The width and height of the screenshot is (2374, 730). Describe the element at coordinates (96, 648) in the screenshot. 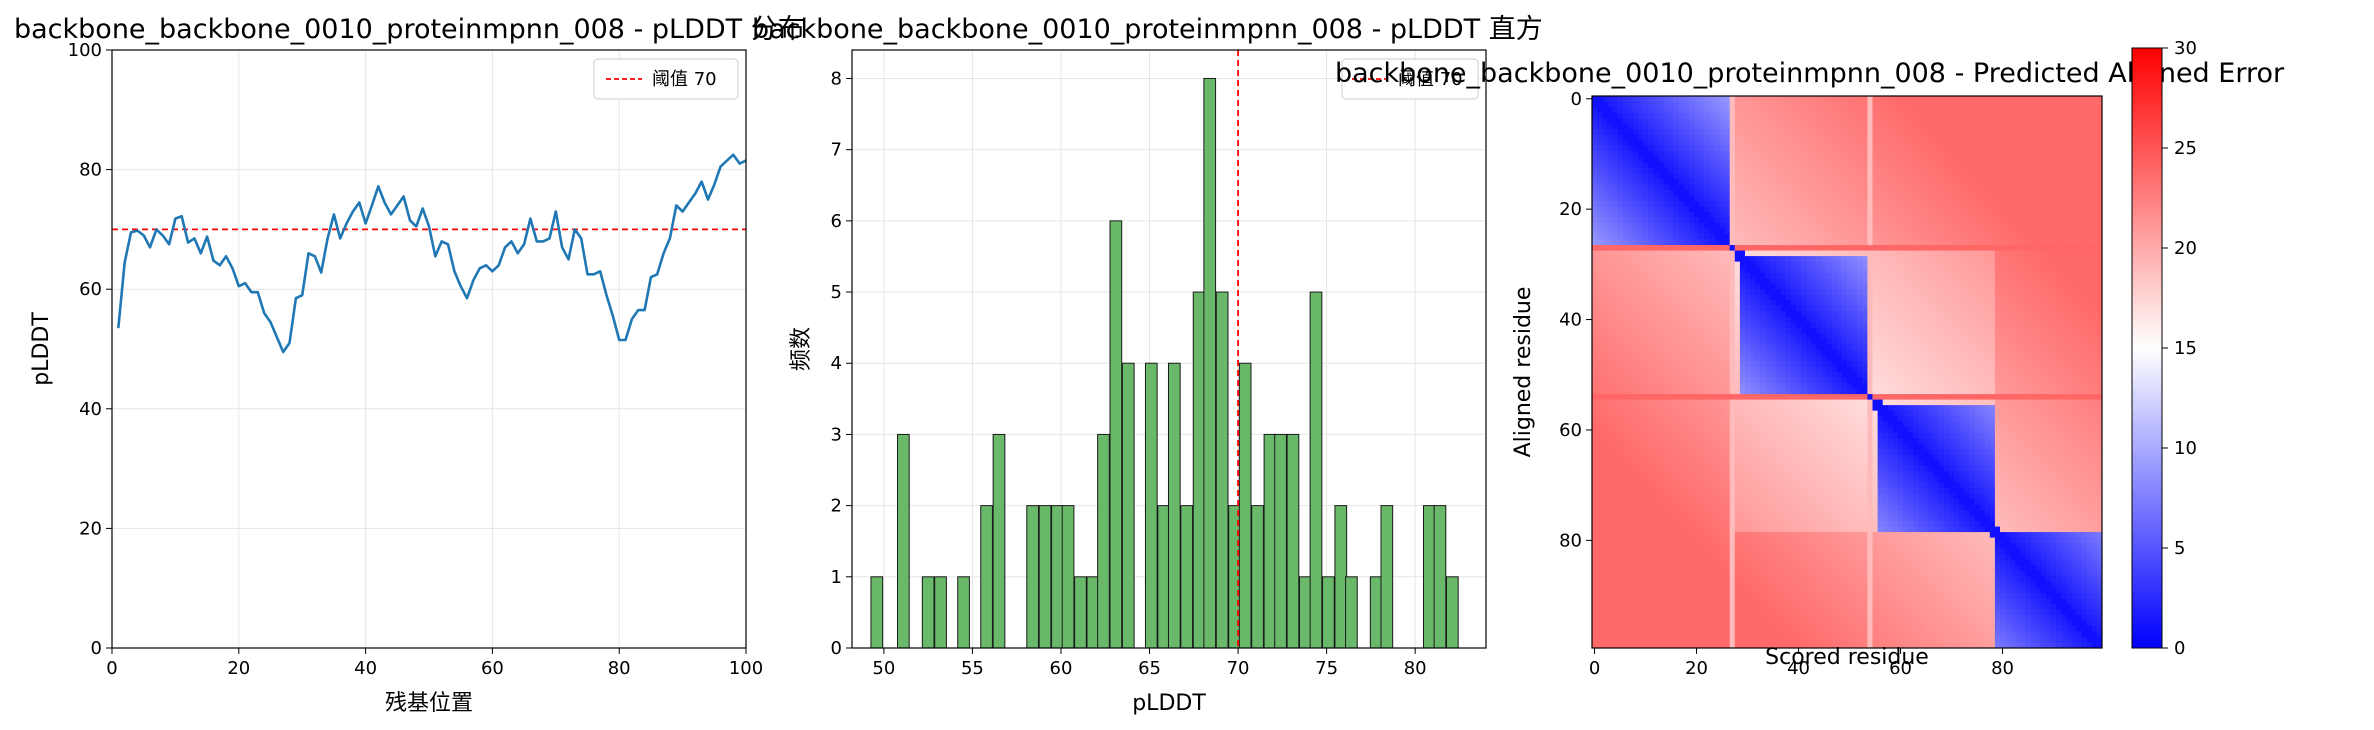

I see `line-chart-ytick-label: 0` at that location.